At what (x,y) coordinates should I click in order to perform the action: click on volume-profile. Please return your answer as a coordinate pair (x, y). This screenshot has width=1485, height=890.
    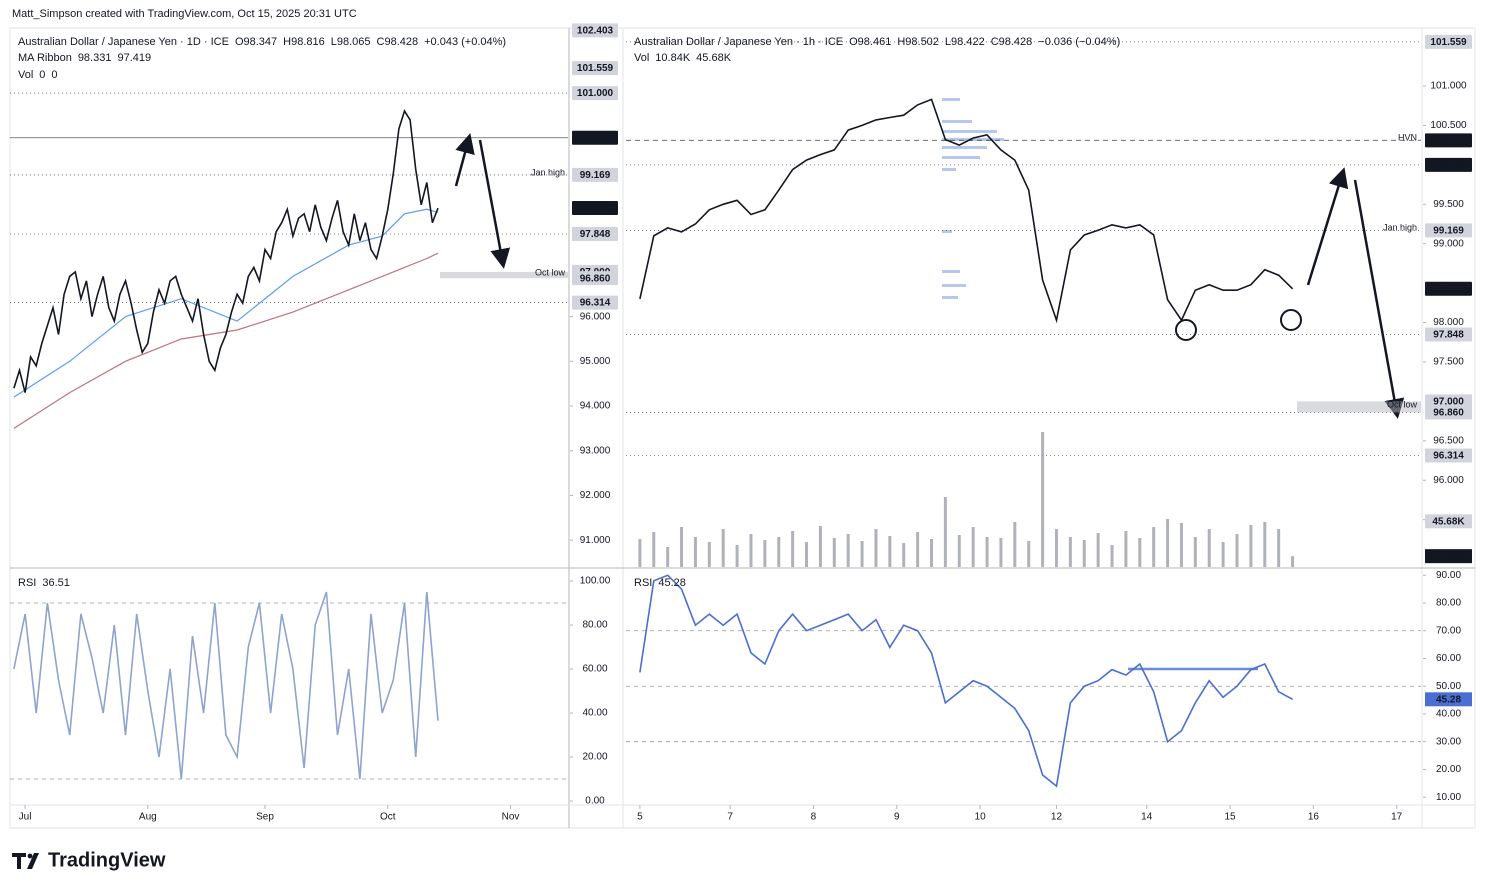
    Looking at the image, I should click on (973, 198).